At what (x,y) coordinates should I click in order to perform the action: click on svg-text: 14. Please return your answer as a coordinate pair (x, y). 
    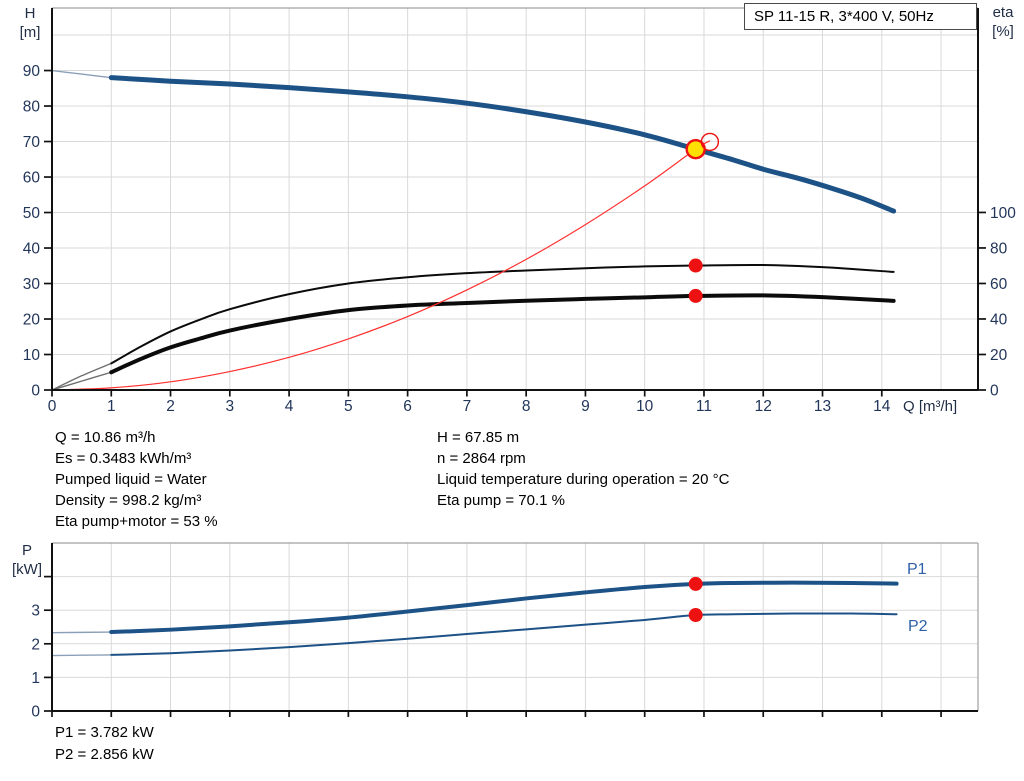
    Looking at the image, I should click on (882, 406).